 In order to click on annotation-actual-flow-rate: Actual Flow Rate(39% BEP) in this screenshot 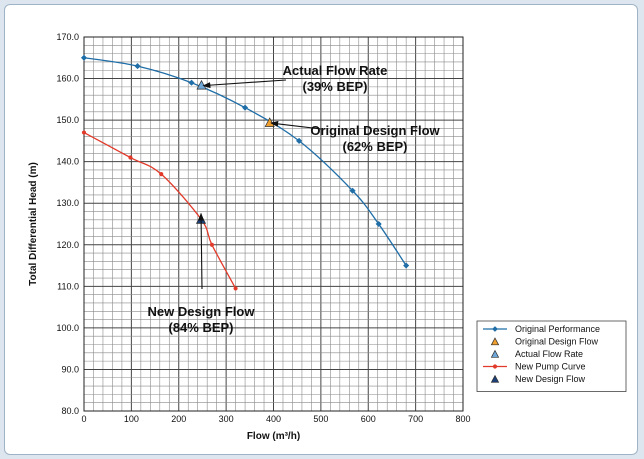, I will do `click(295, 78)`.